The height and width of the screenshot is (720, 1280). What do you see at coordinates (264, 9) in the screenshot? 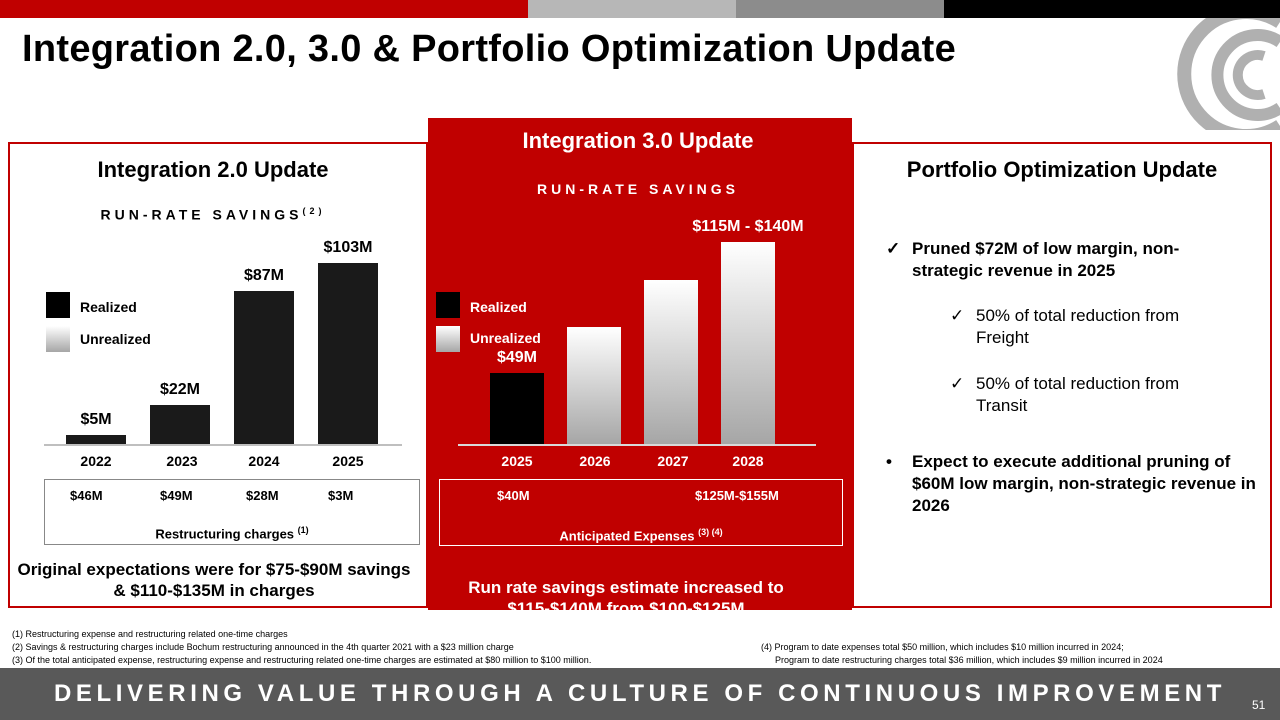
I see `top-bar-red` at bounding box center [264, 9].